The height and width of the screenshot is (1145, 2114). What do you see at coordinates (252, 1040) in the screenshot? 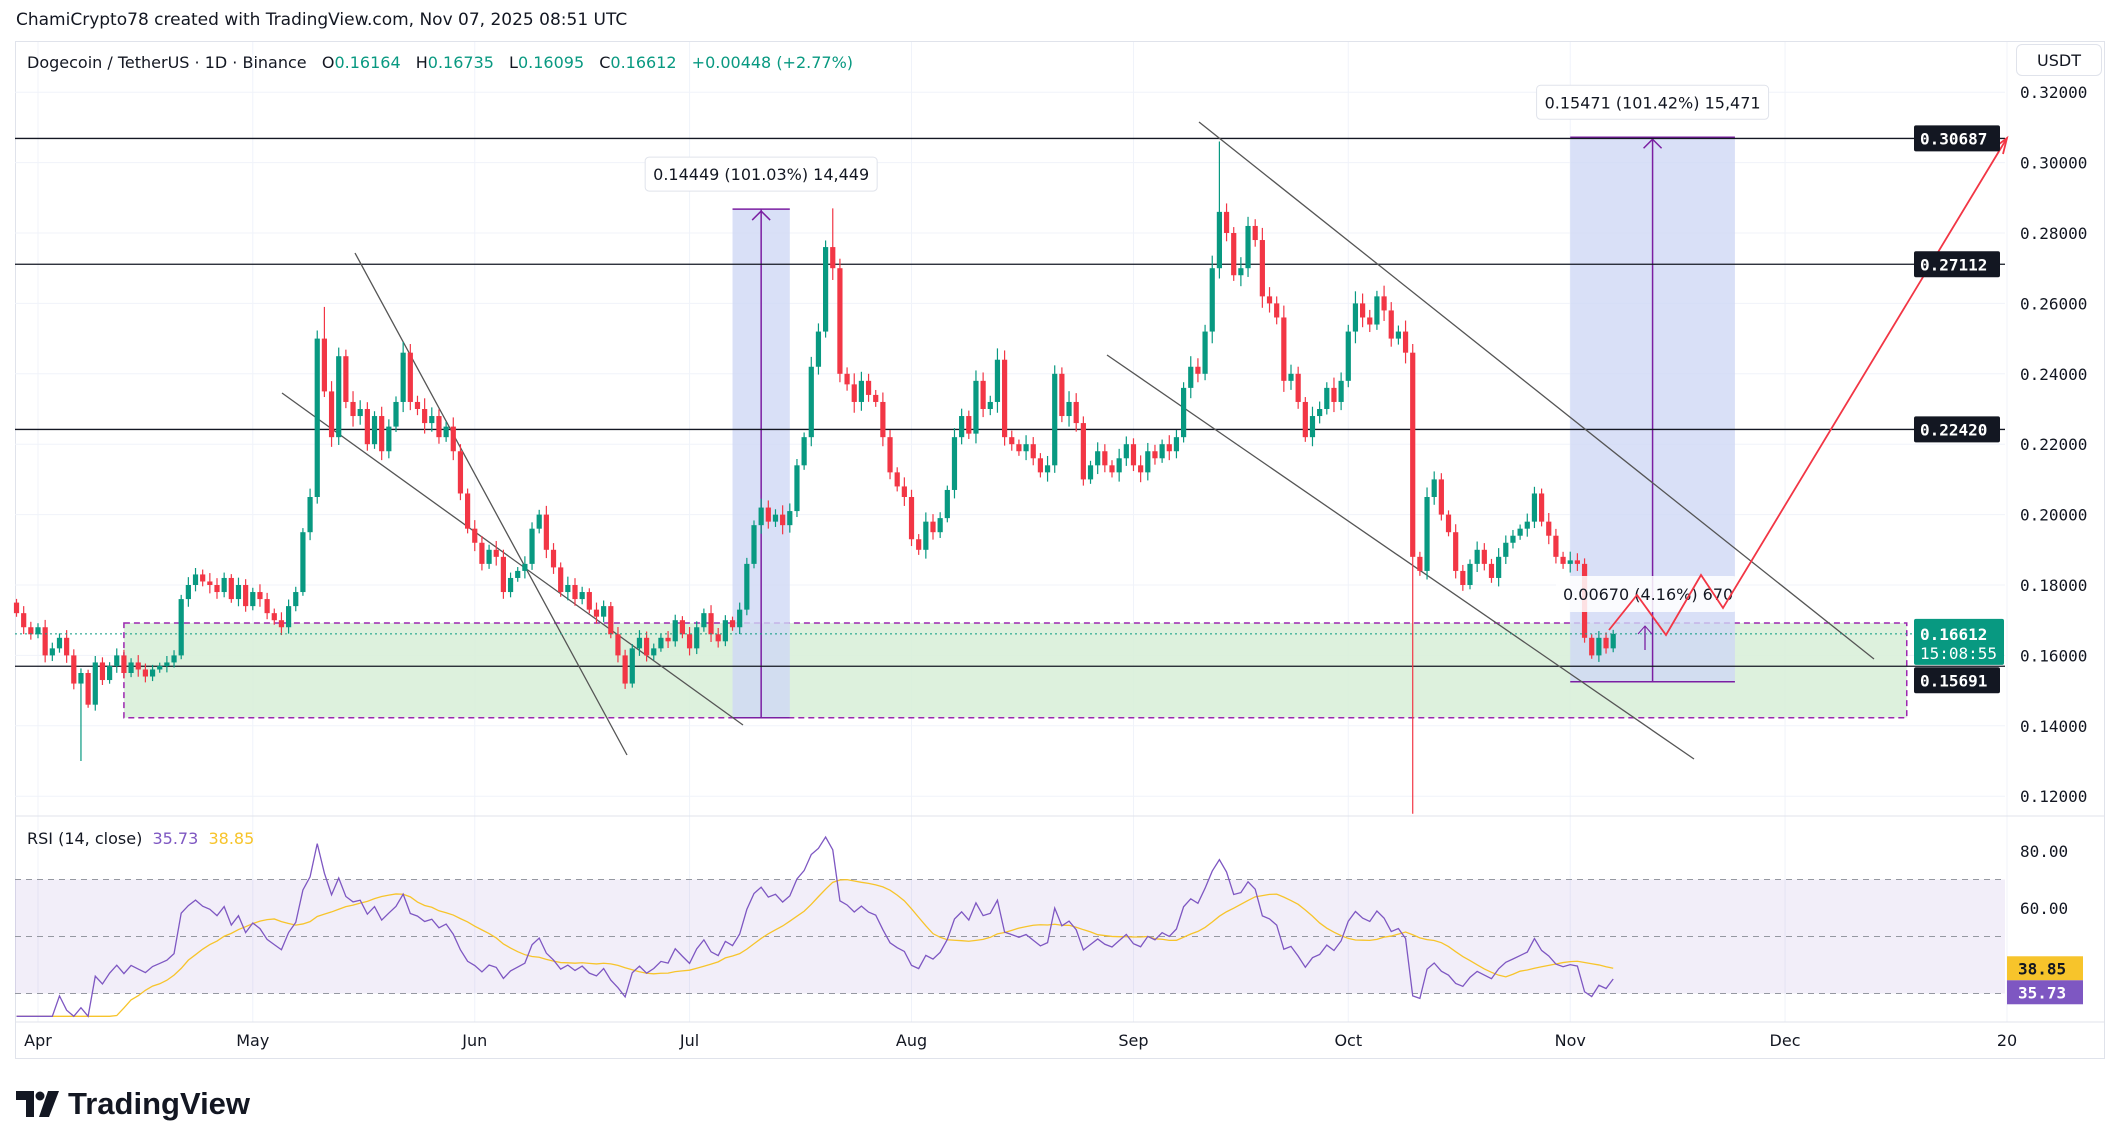
I see `time-tick-label: May` at bounding box center [252, 1040].